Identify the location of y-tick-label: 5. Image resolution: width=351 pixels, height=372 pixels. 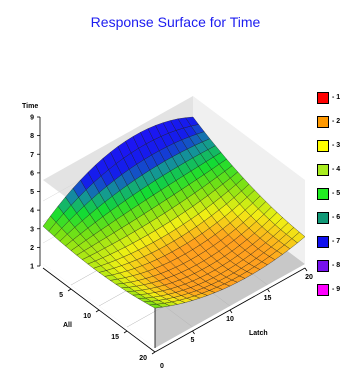
(61, 295).